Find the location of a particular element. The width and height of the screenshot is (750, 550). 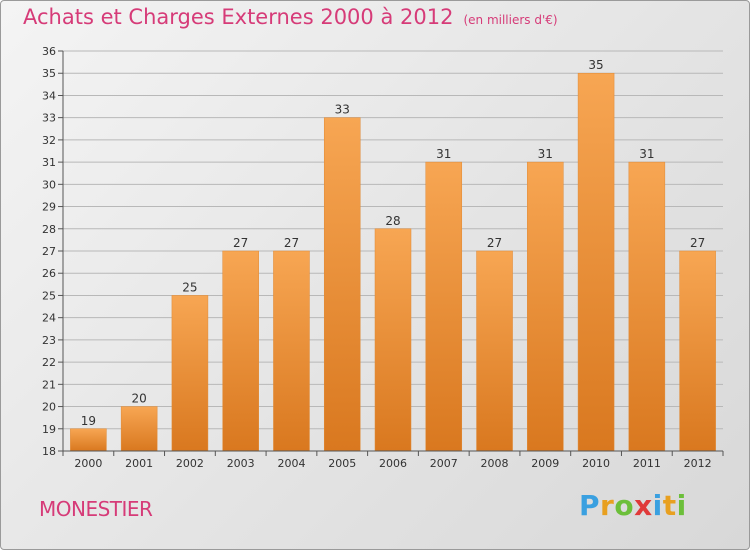

chart-subtitle: (en milliers d'€) is located at coordinates (510, 20).